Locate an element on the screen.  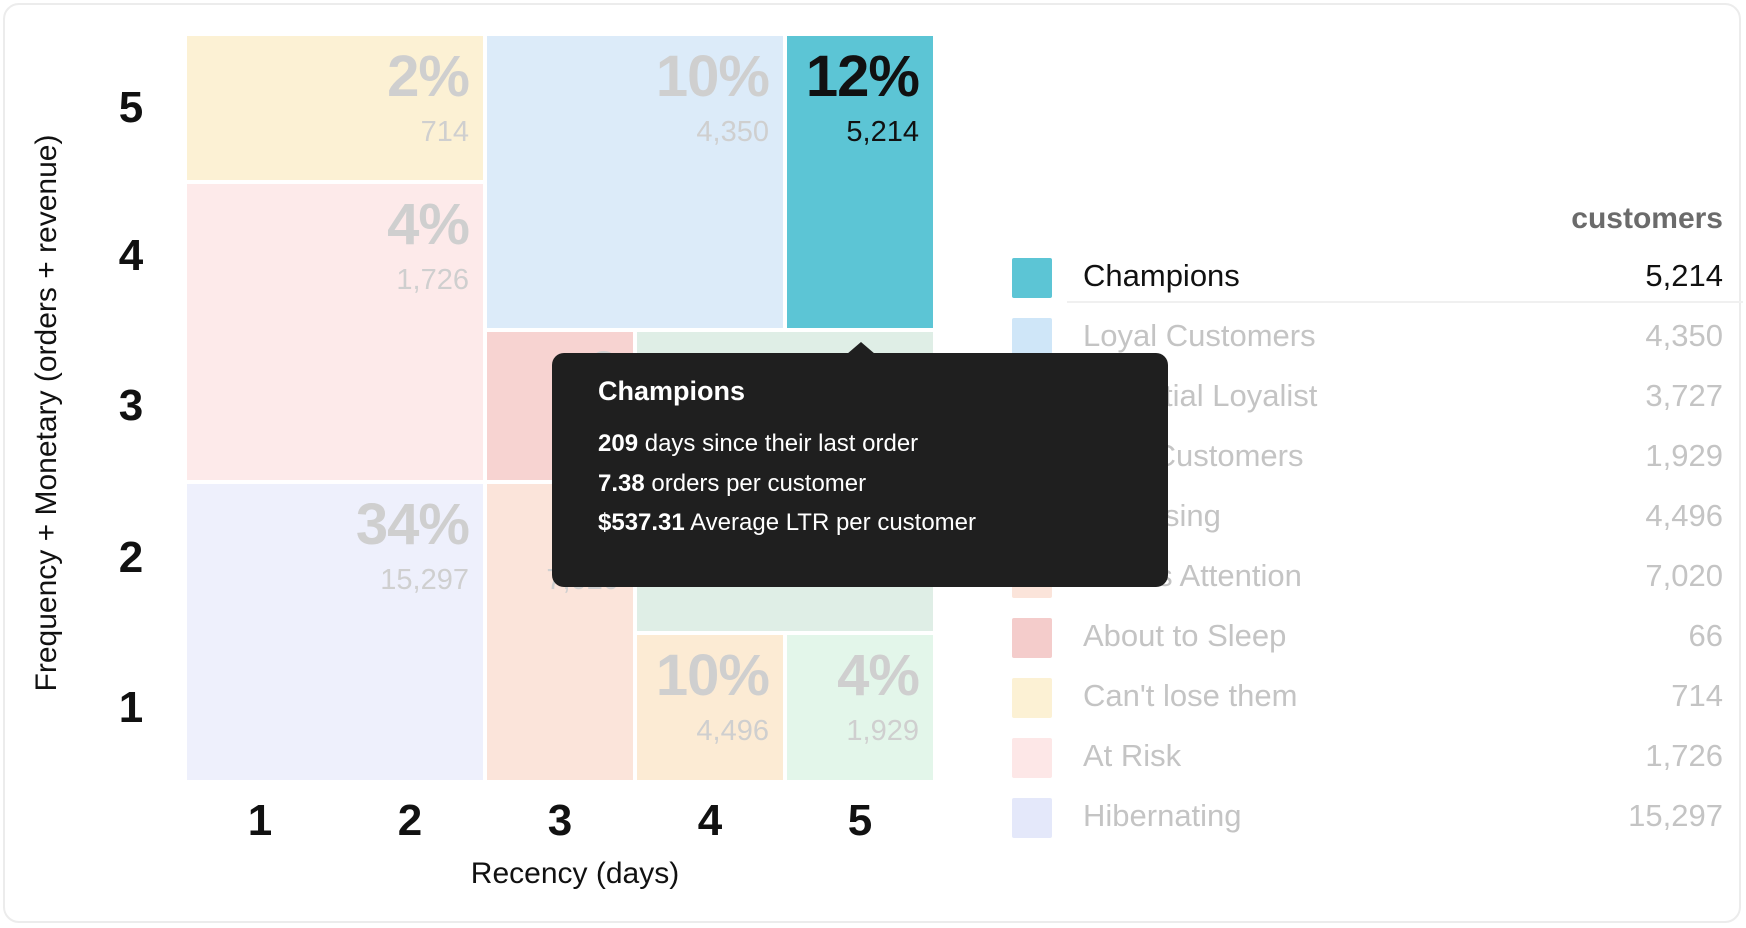
legend-item: About to Sleep 66 is located at coordinates (1364, 634).